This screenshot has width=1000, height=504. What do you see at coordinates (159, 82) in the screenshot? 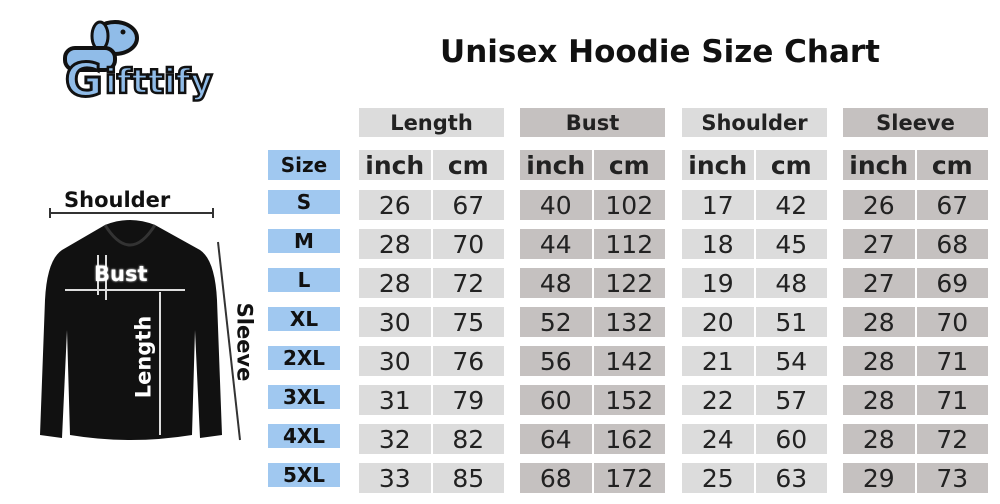
I see `svg-text: ifttify` at bounding box center [159, 82].